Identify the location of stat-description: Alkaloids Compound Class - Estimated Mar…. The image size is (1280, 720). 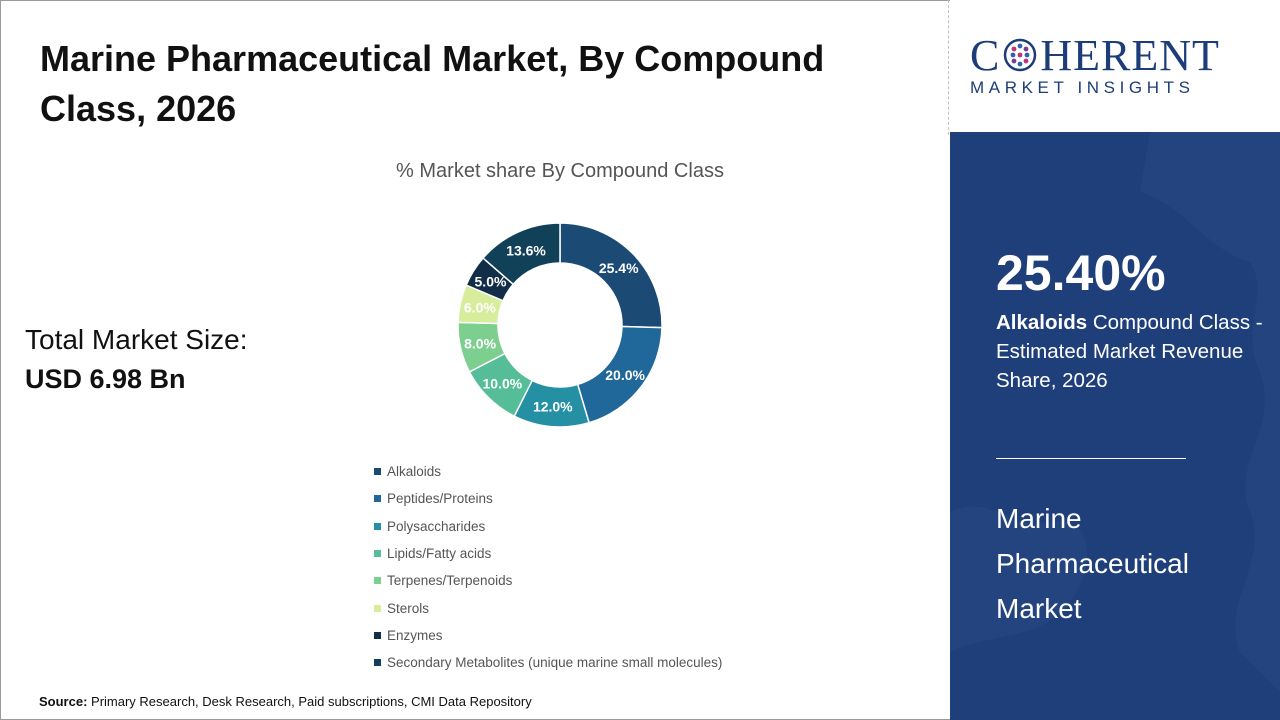
(1133, 351).